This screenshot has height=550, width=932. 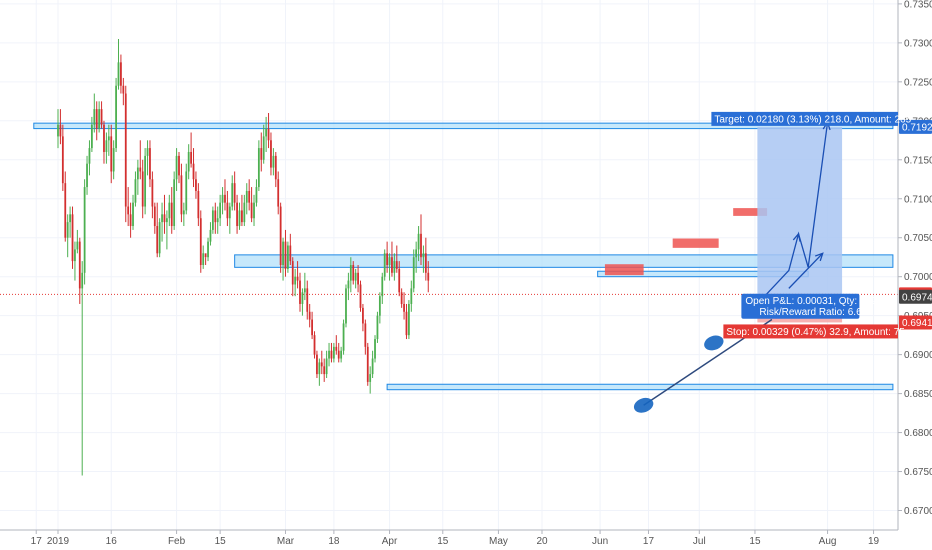 I want to click on projection-alt-line, so click(x=806, y=270).